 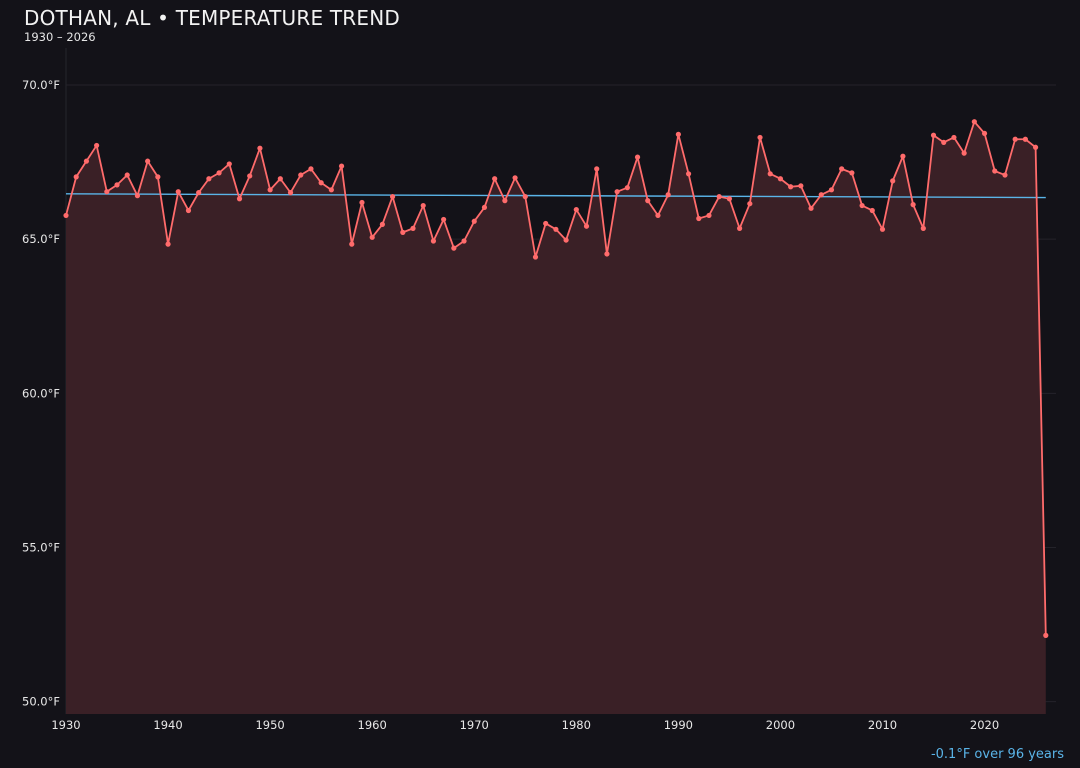 I want to click on y-tick-label: 65.0°F, so click(x=41, y=239).